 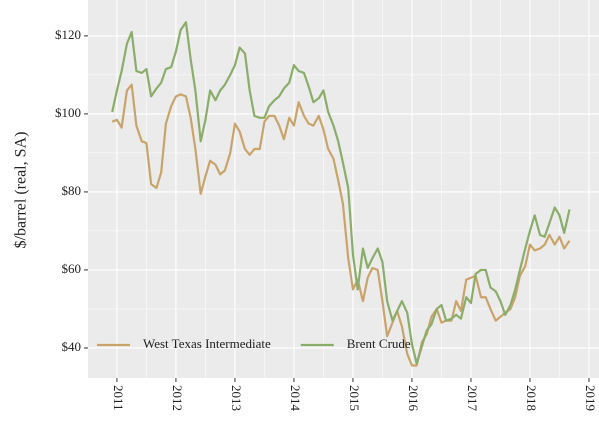 What do you see at coordinates (118, 398) in the screenshot?
I see `x-tick-label: 2011` at bounding box center [118, 398].